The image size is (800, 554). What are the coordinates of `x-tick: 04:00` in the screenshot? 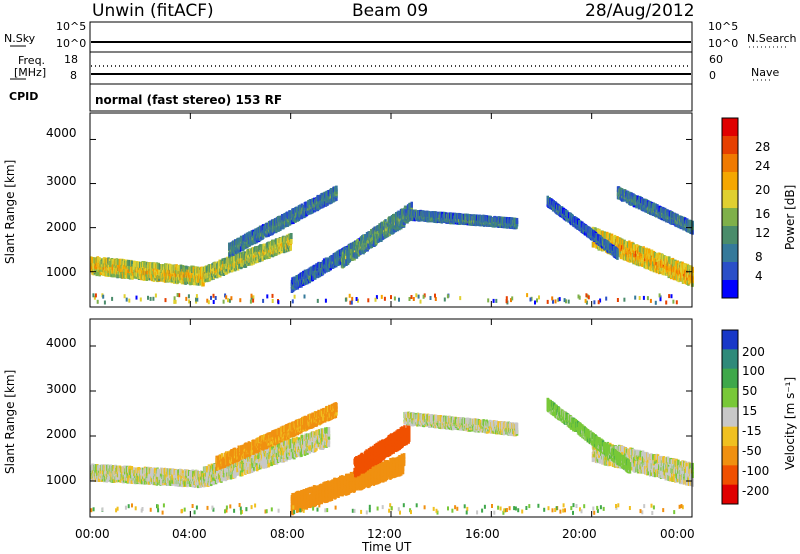 It's located at (189, 534).